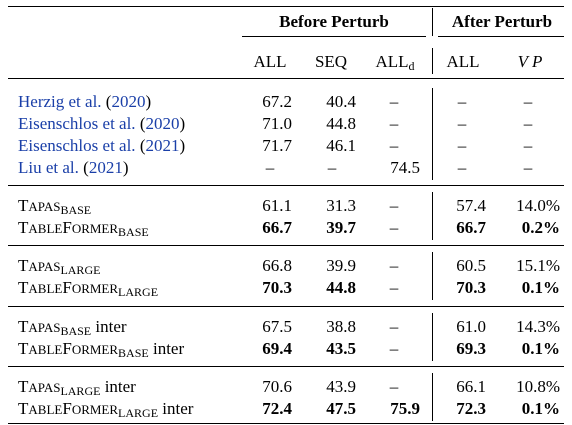  What do you see at coordinates (277, 386) in the screenshot?
I see `cell-all: 70.6` at bounding box center [277, 386].